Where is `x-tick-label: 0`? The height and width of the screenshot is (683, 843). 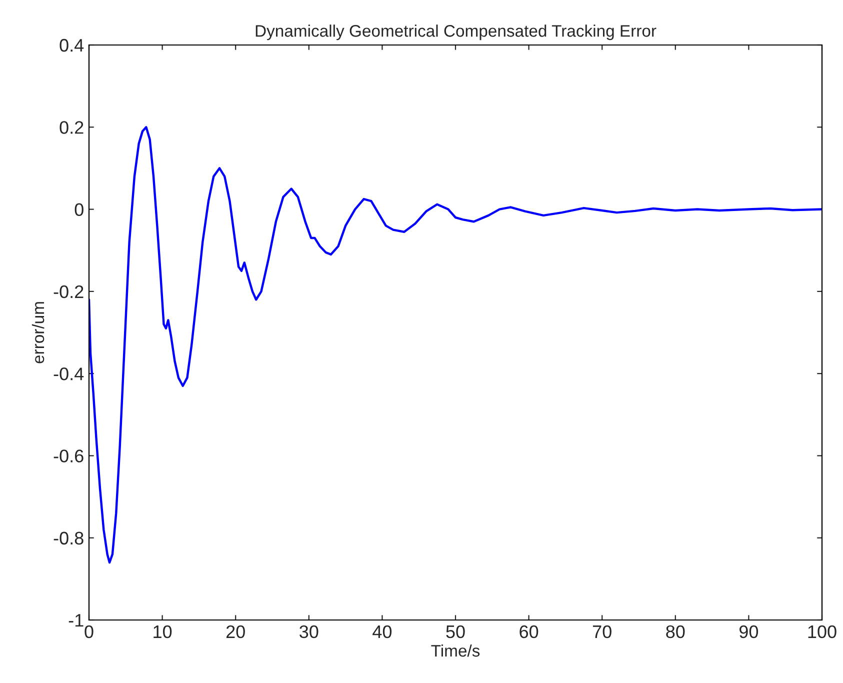
x-tick-label: 0 is located at coordinates (89, 631).